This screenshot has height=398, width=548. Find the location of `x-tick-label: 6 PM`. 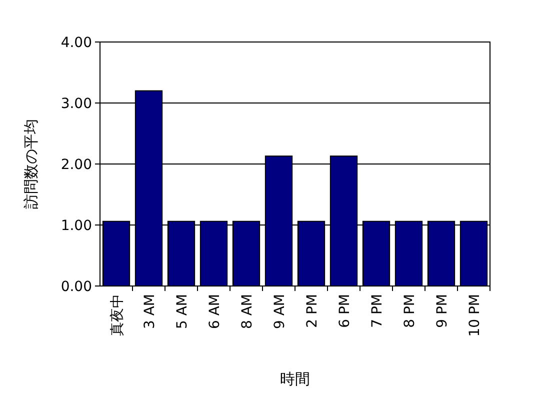

x-tick-label: 6 PM is located at coordinates (344, 311).